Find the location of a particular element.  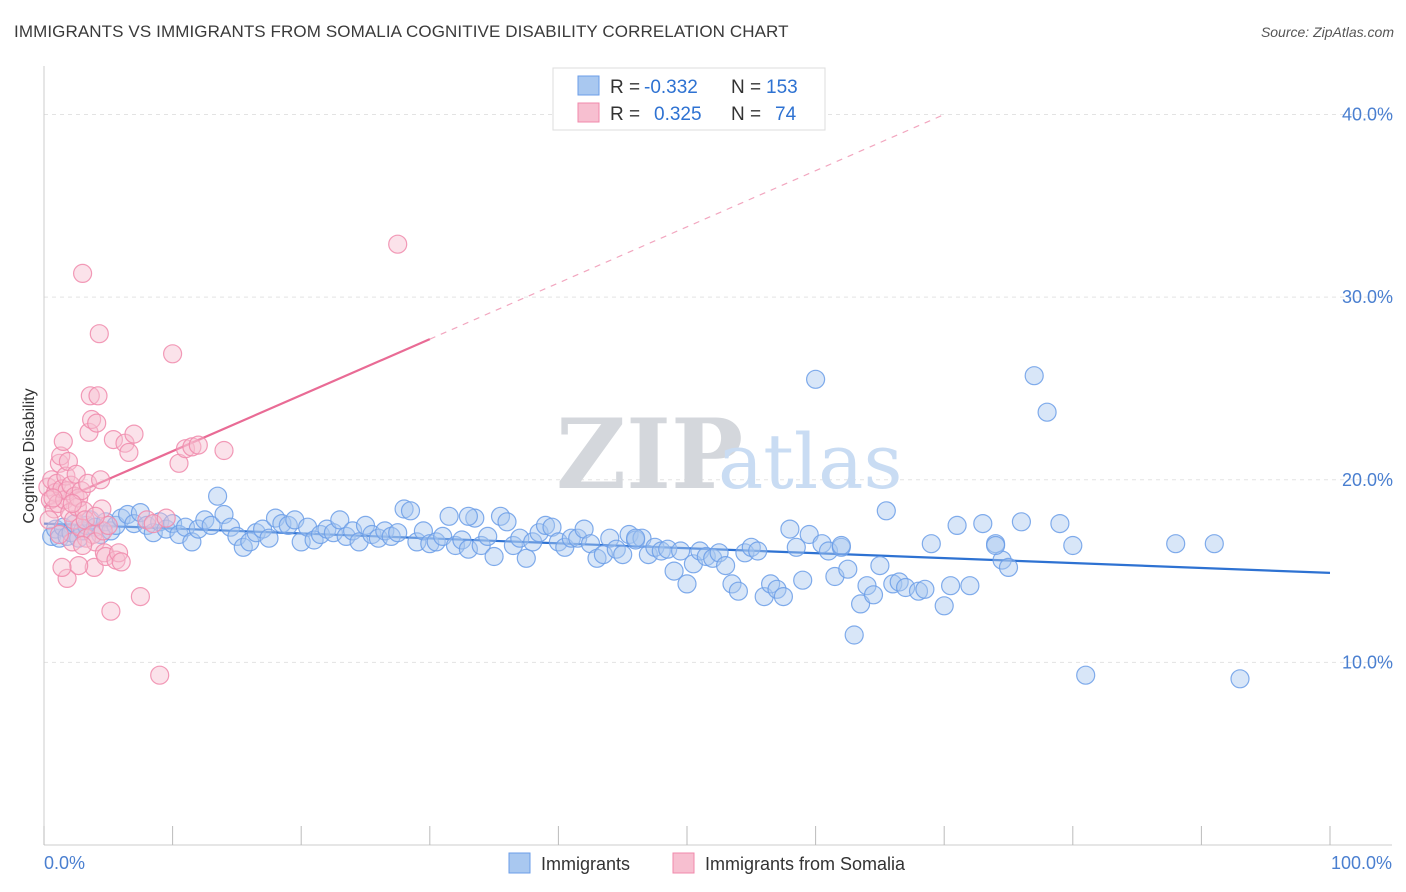

legend-swatch-immigrants is located at coordinates (519, 863).